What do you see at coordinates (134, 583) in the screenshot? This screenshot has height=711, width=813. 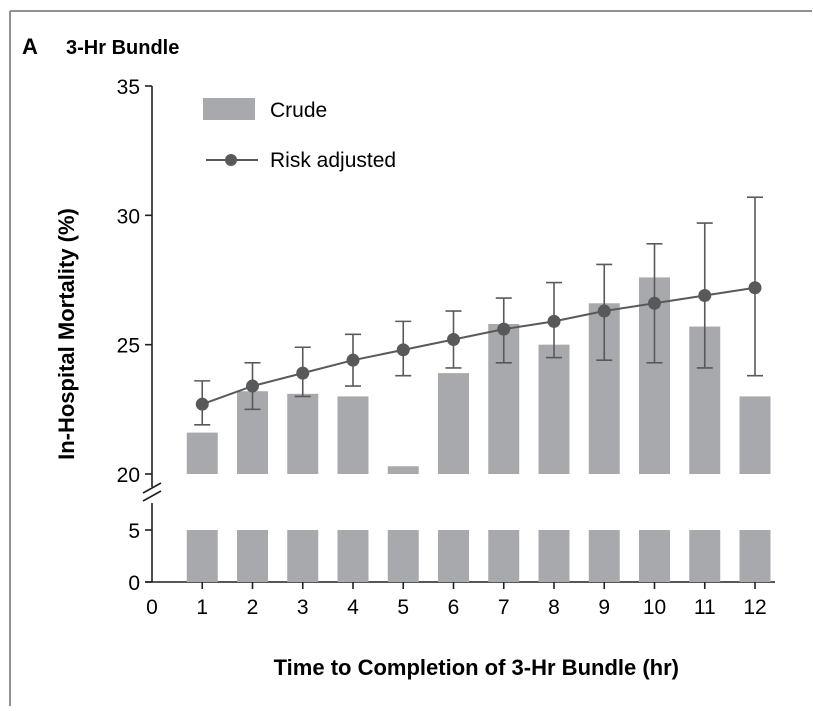 I see `y-tick-label: 0` at bounding box center [134, 583].